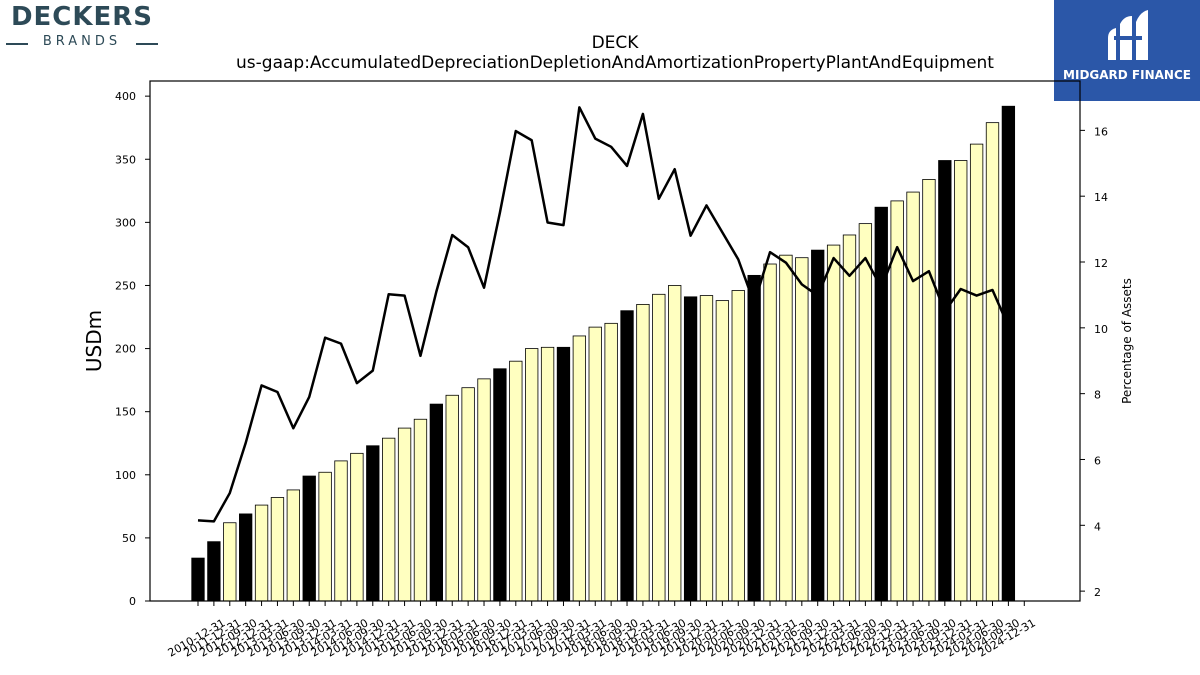 The width and height of the screenshot is (1200, 675). Describe the element at coordinates (132, 601) in the screenshot. I see `y-tick-label: 0` at that location.